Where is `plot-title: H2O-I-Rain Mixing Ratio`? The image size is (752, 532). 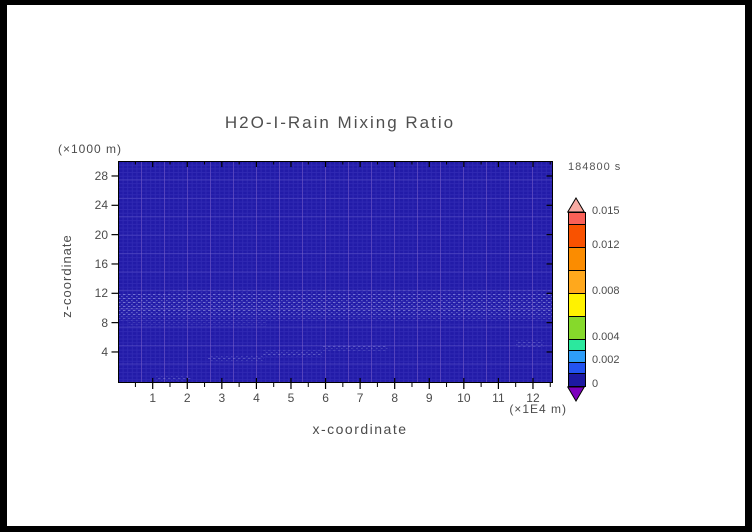
plot-title: H2O-I-Rain Mixing Ratio is located at coordinates (340, 122).